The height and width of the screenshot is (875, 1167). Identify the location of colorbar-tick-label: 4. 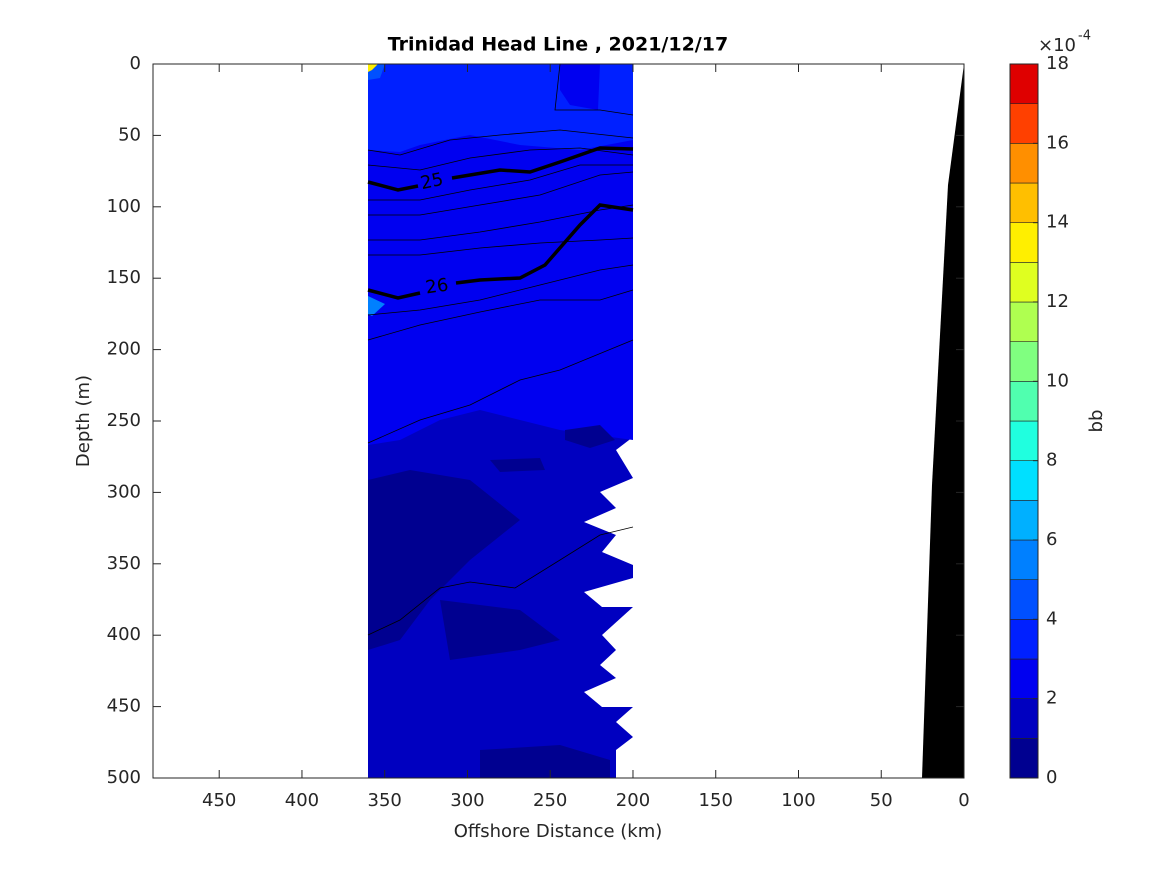
(1051, 618).